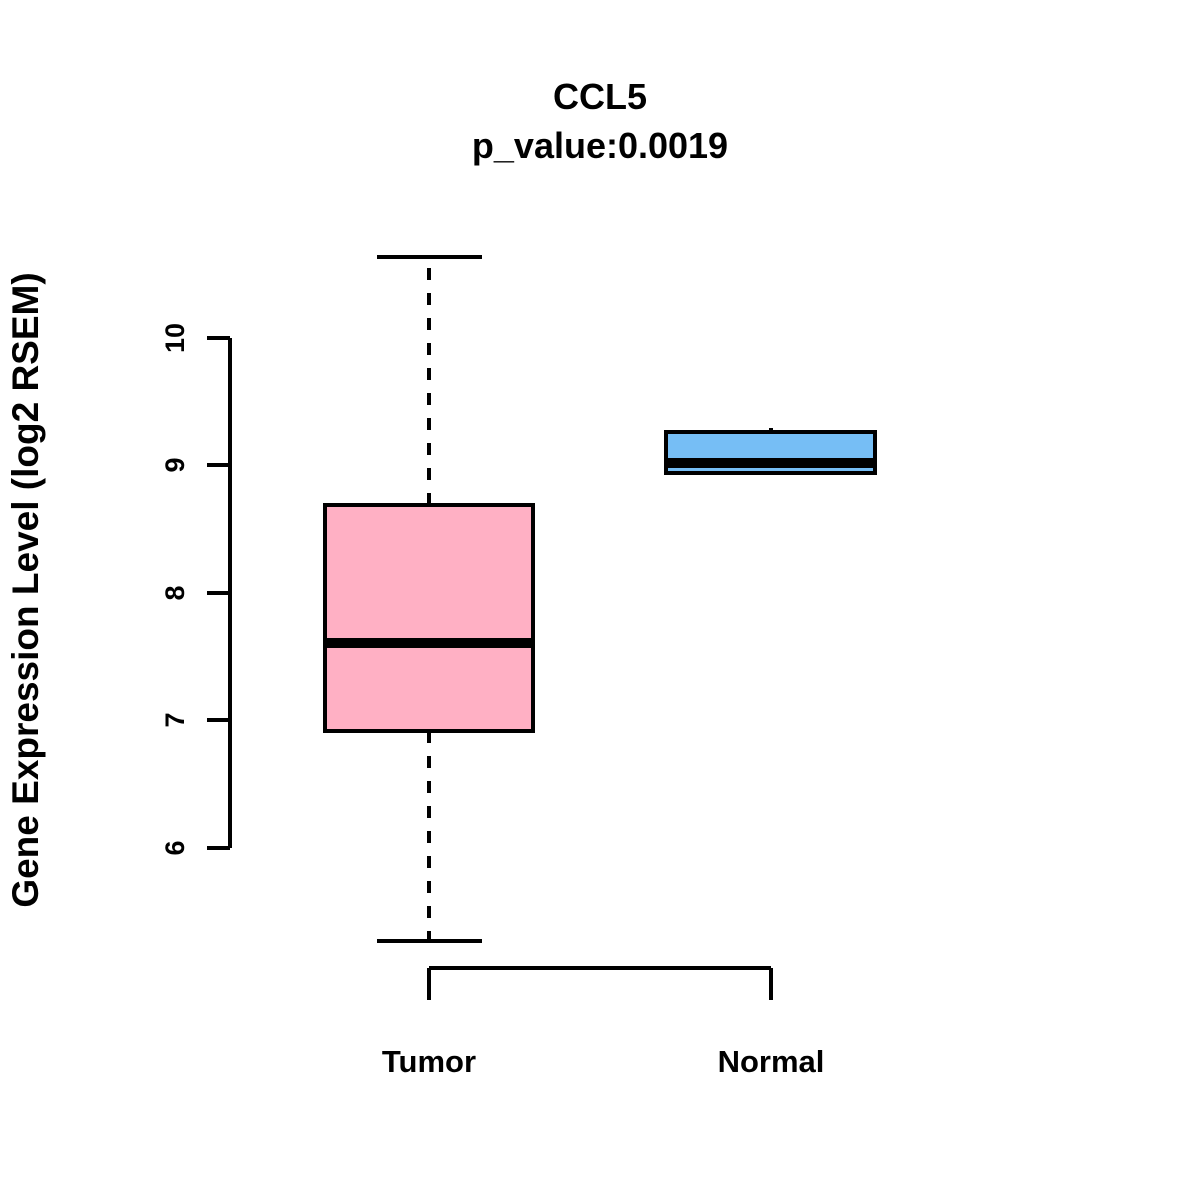 The height and width of the screenshot is (1200, 1200). Describe the element at coordinates (771, 1061) in the screenshot. I see `x-label-normal: Normal` at that location.